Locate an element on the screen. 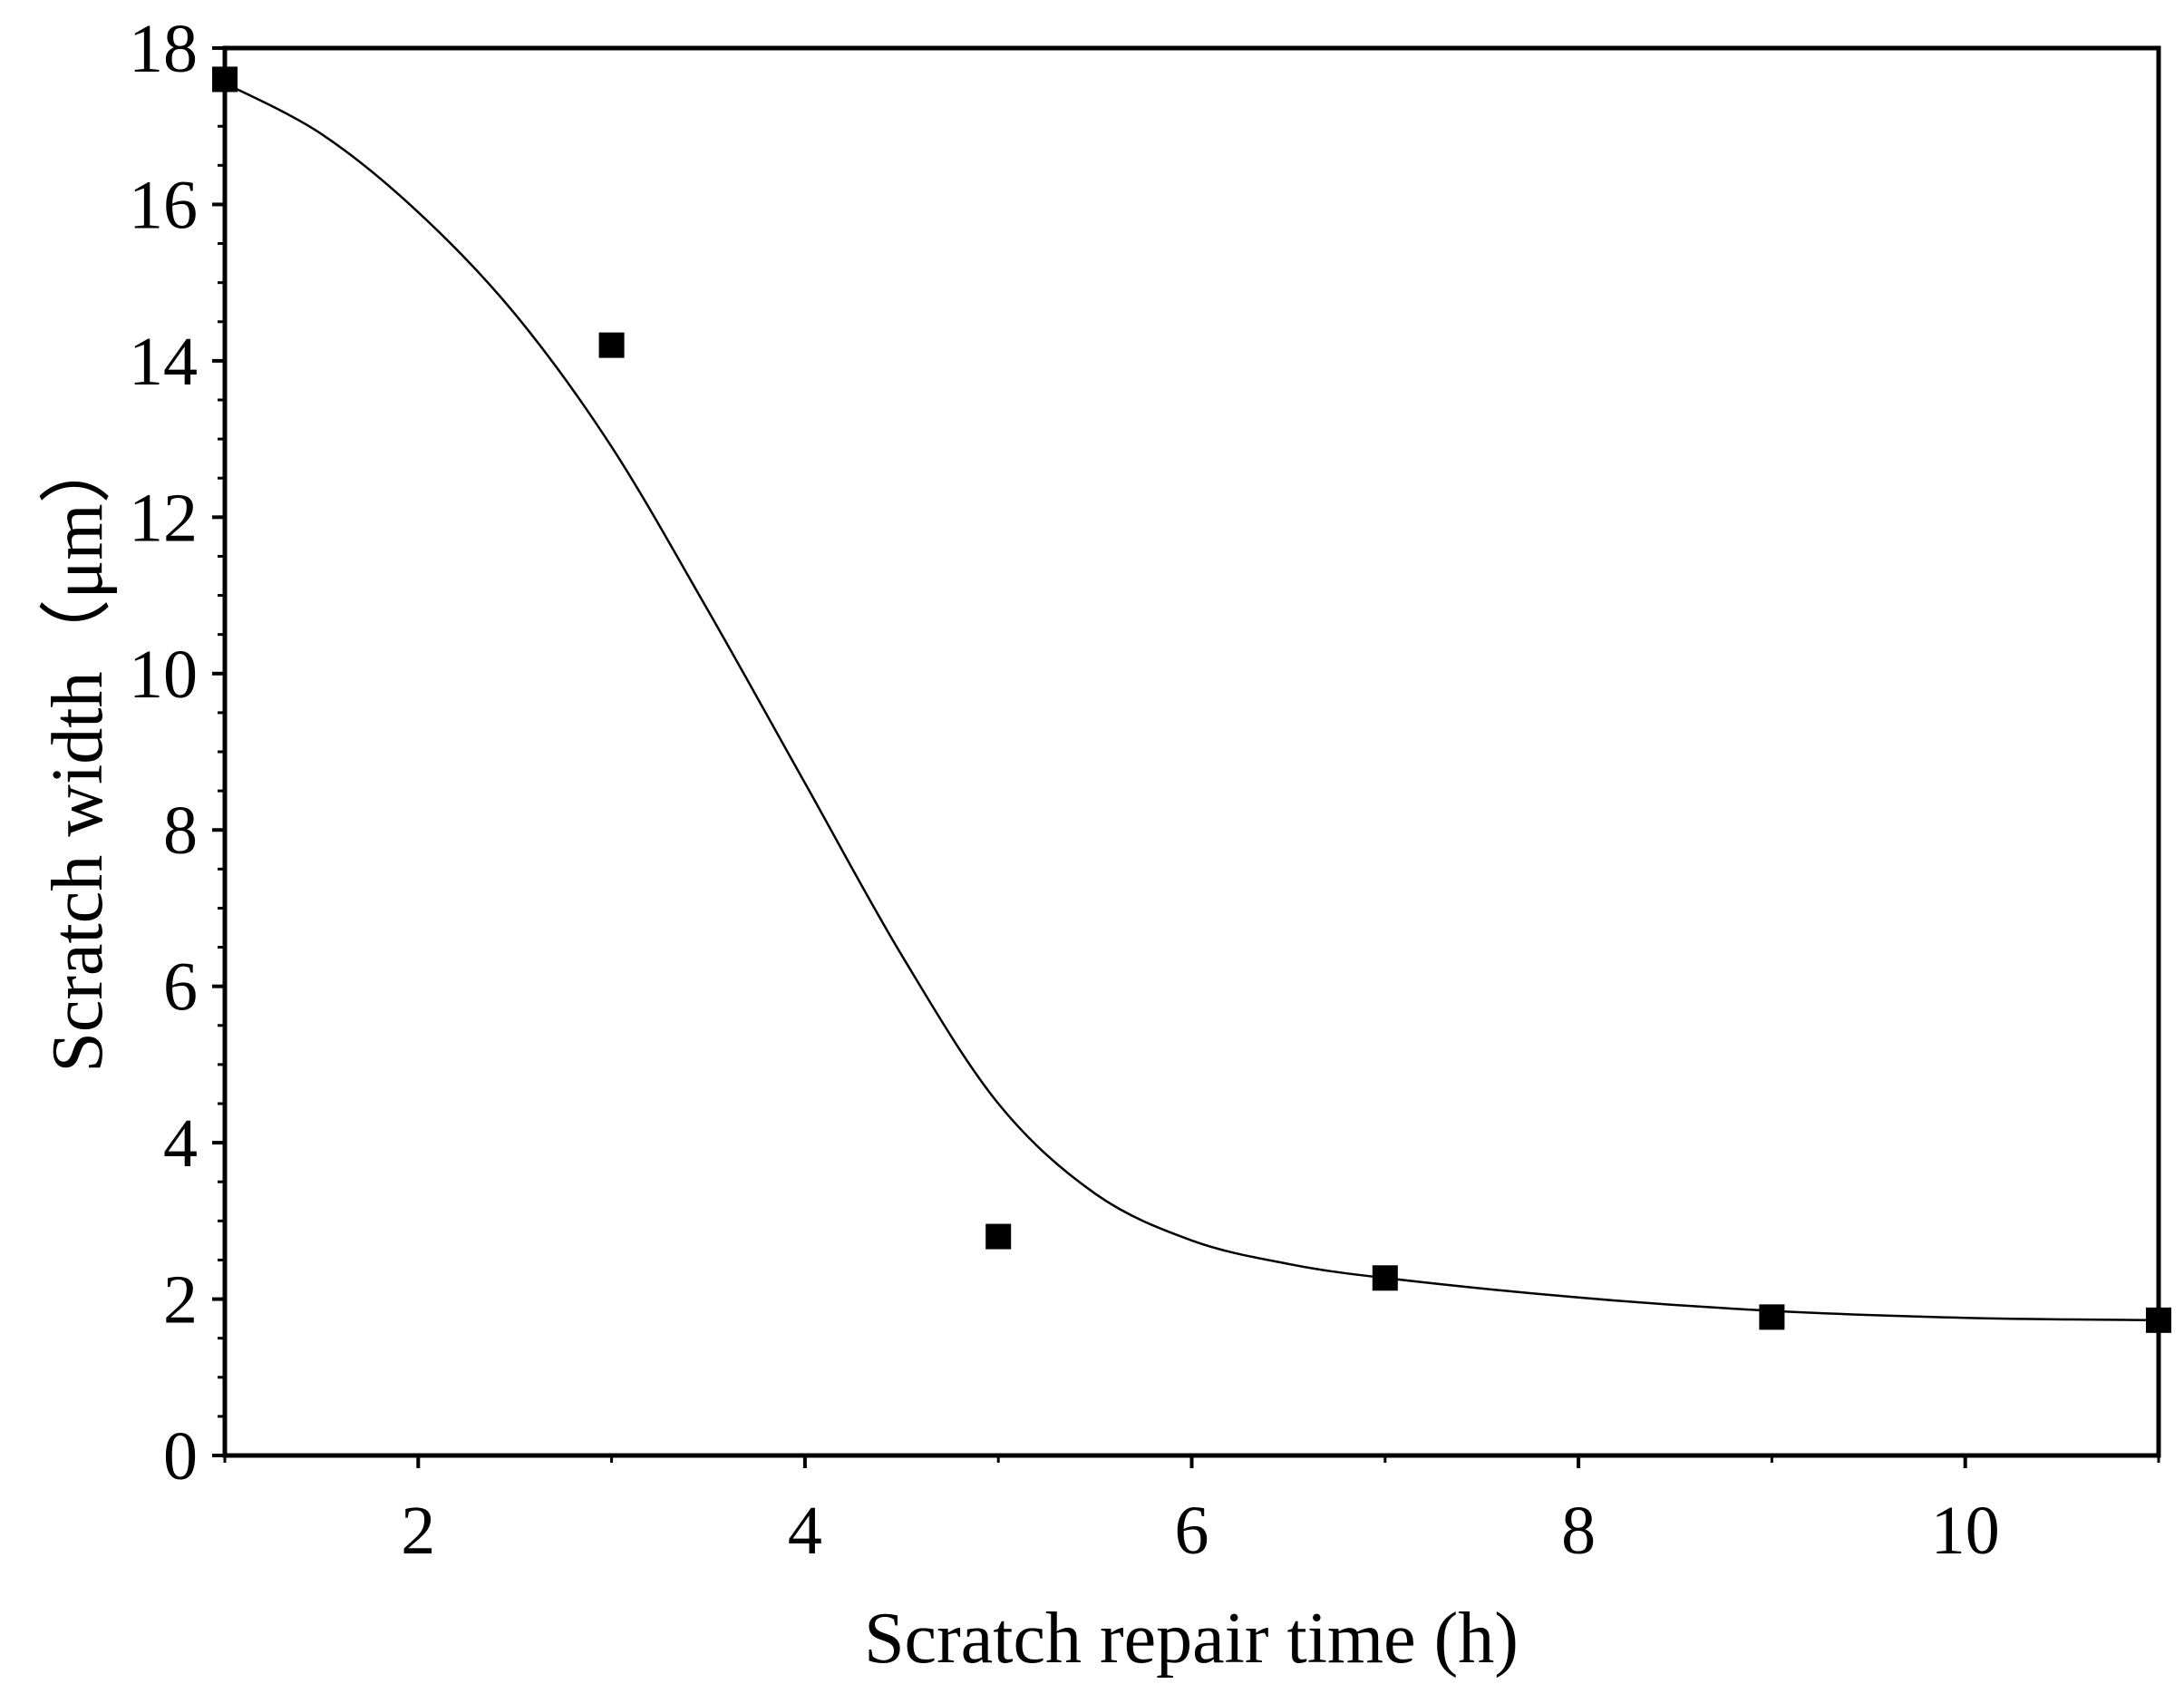  x-tick-label: 10 is located at coordinates (1965, 1531).